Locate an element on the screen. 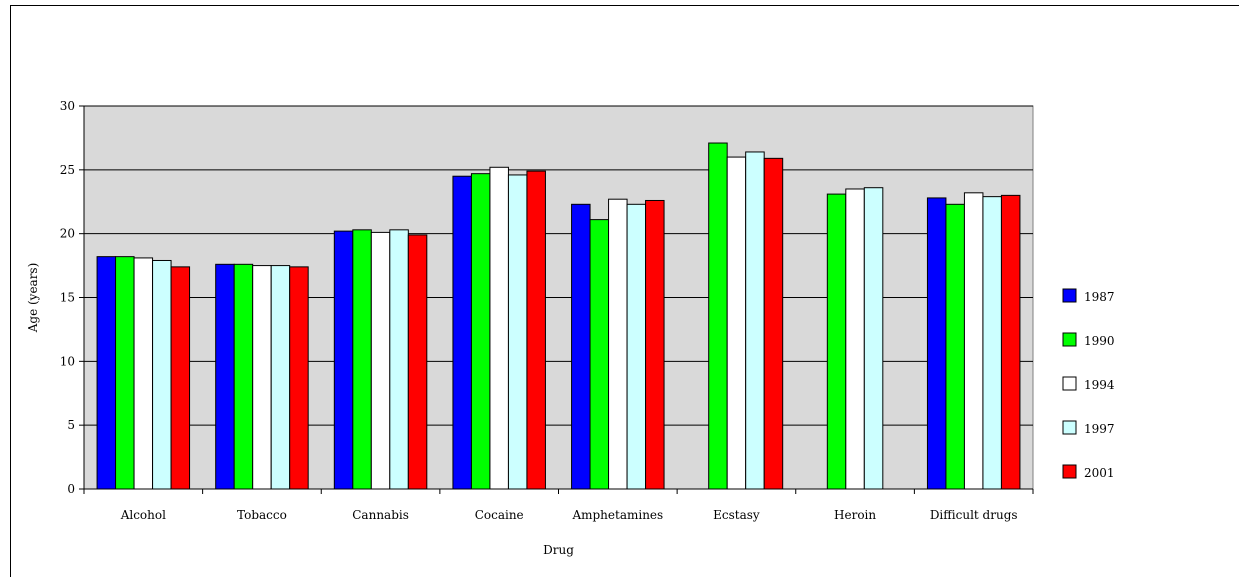 The width and height of the screenshot is (1241, 579). legend-label: 1994 is located at coordinates (1099, 385).